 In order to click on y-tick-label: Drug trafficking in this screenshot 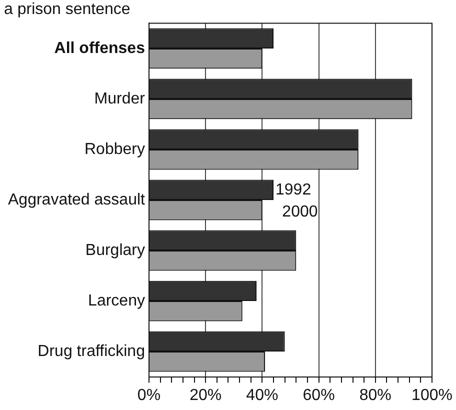, I will do `click(91, 351)`.